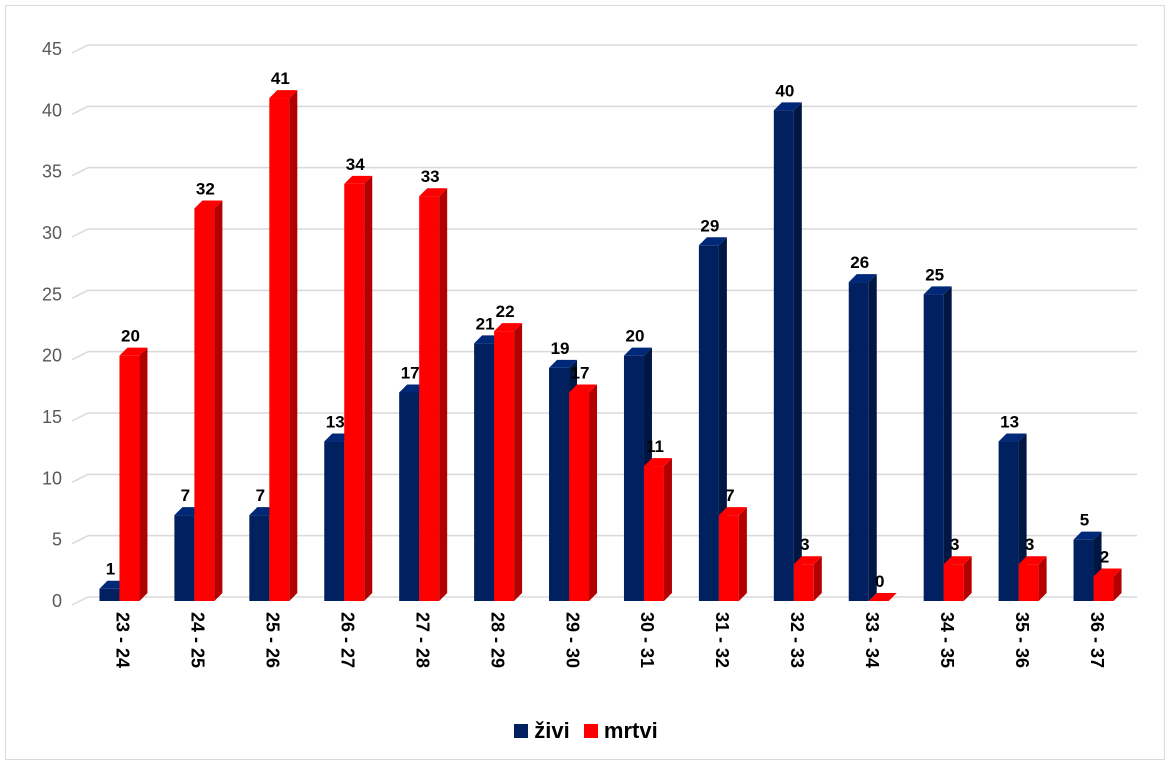  What do you see at coordinates (497, 640) in the screenshot?
I see `x-tick-label: 28 - 29` at bounding box center [497, 640].